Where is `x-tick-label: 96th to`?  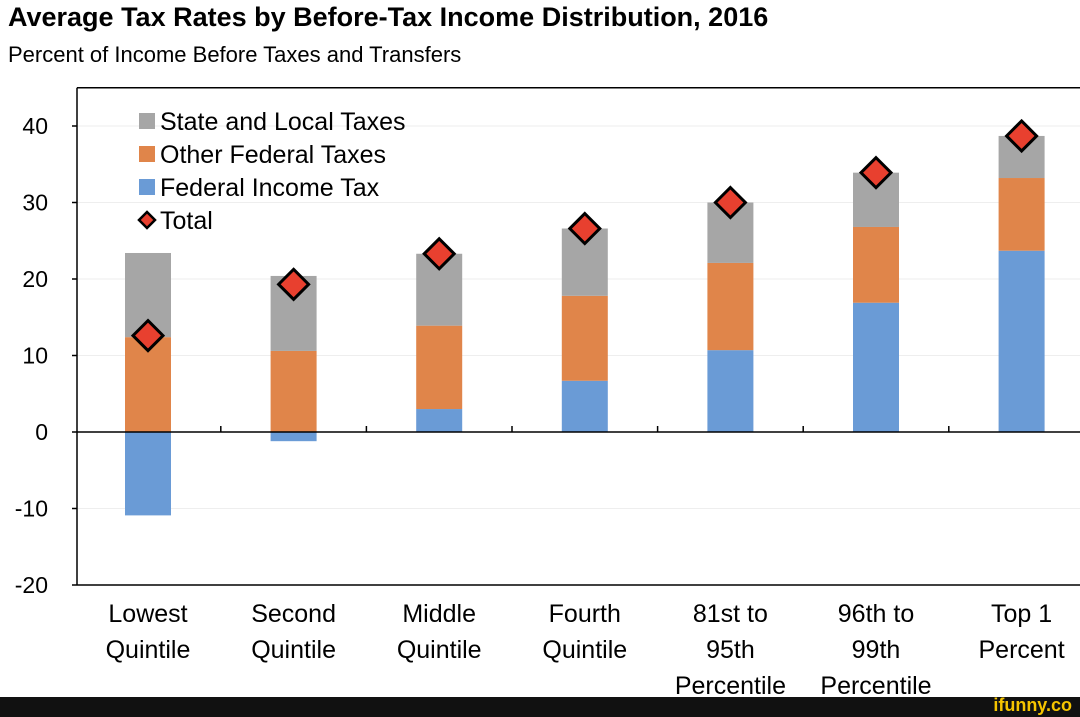 x-tick-label: 96th to is located at coordinates (876, 614).